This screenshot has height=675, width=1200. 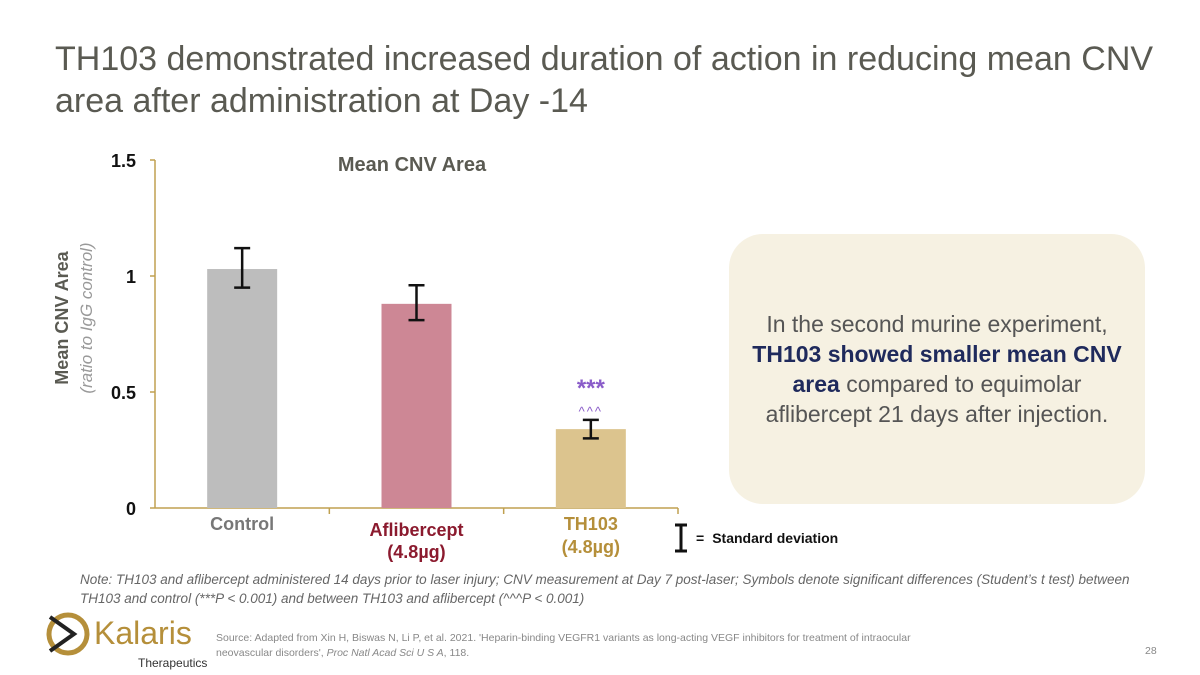 I want to click on page-number: 28, so click(x=1151, y=651).